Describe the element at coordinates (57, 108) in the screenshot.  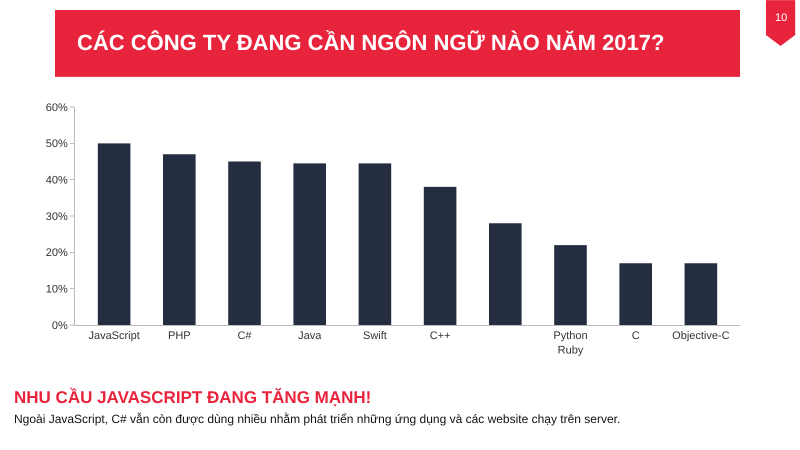
I see `y-tick-label: 60%` at that location.